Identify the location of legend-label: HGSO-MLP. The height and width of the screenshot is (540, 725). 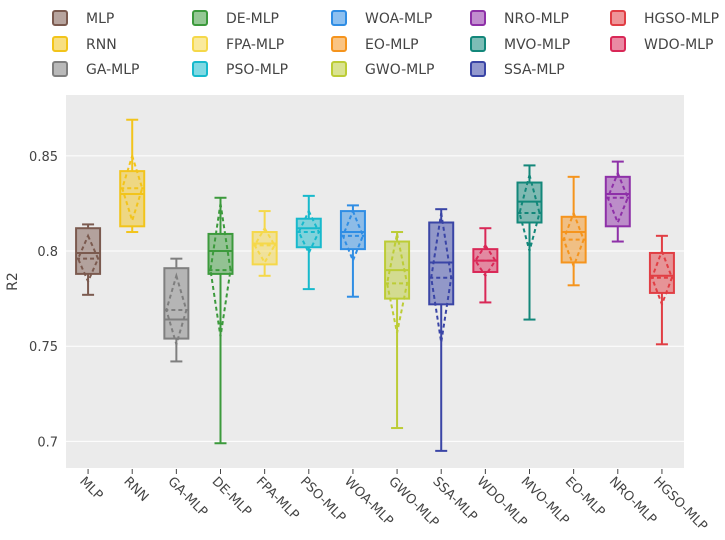
(681, 19).